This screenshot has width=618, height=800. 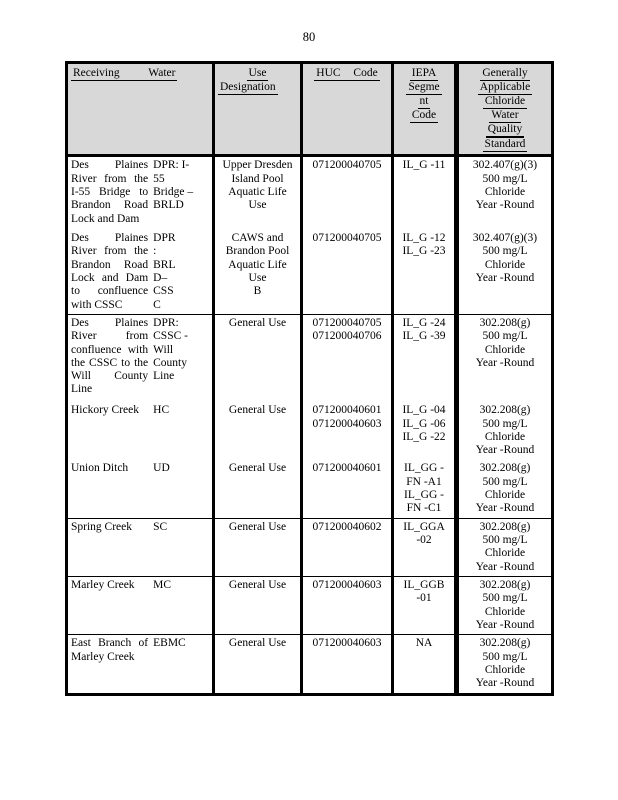 What do you see at coordinates (424, 192) in the screenshot?
I see `cell-iepa-segment-code: IL_G -11` at bounding box center [424, 192].